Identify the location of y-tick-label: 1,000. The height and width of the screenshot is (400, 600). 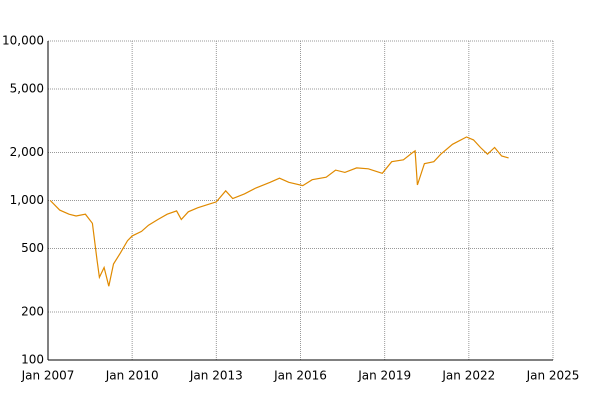
(27, 200).